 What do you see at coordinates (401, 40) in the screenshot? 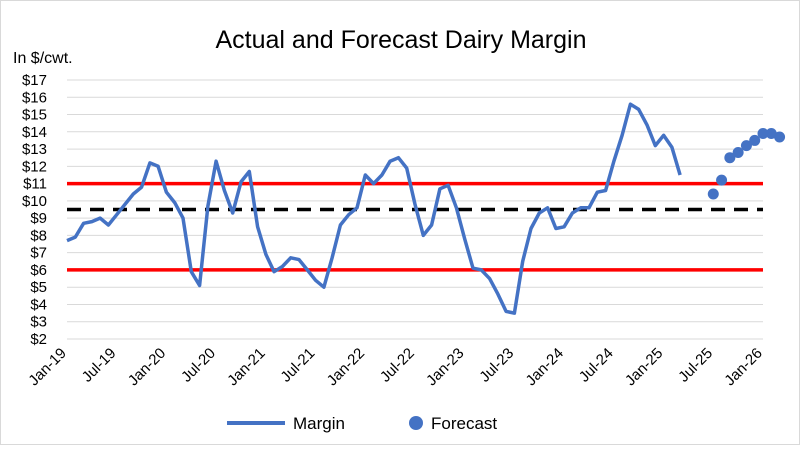
I see `chart-title: Actual and Forecast Dairy Margin` at bounding box center [401, 40].